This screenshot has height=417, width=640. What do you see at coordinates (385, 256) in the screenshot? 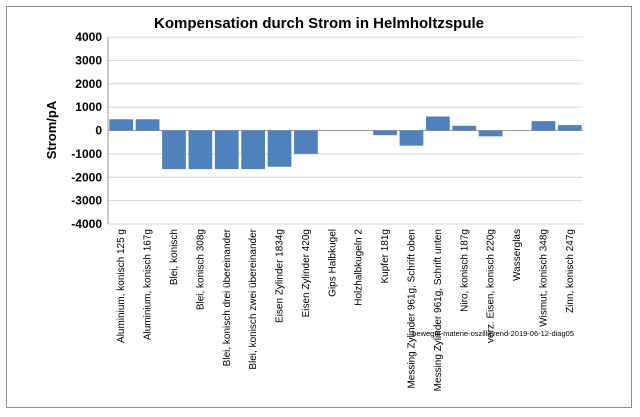
I see `x-tick-label: Kupfer 181g` at bounding box center [385, 256].